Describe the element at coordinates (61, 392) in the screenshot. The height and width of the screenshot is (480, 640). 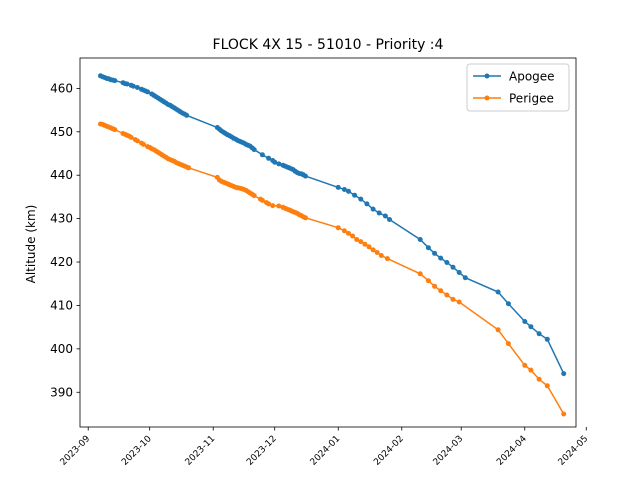
I see `y-tick-label: 390` at that location.